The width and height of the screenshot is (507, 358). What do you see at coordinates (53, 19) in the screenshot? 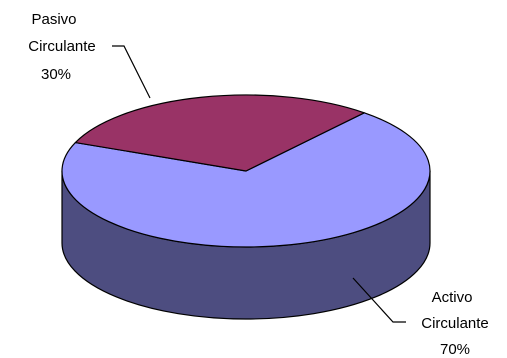
I see `slice-label-pasivo-line1: Pasivo` at bounding box center [53, 19].